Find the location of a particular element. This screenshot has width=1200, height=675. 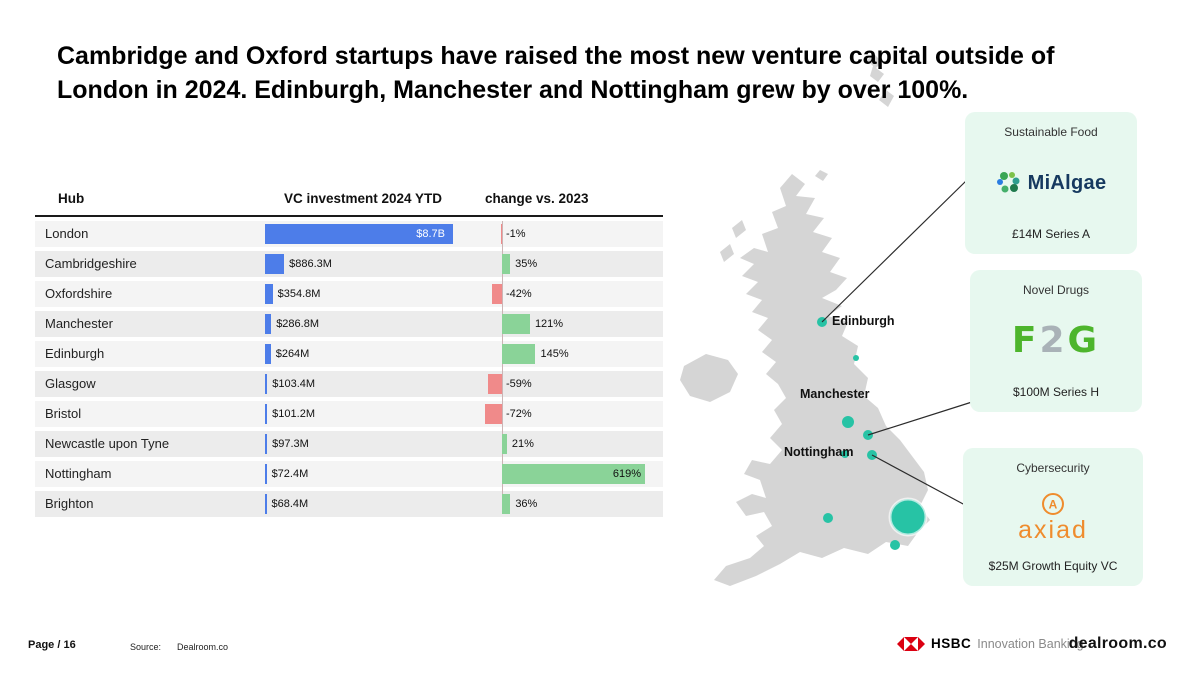

investment-value: $286.8M is located at coordinates (297, 324).